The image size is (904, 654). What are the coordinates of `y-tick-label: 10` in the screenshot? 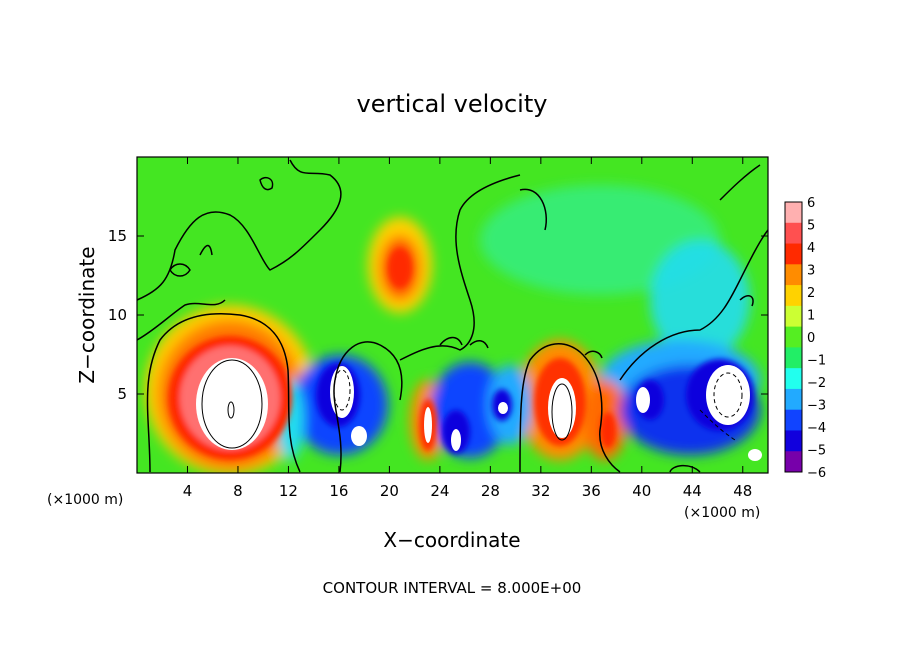 It's located at (117, 315).